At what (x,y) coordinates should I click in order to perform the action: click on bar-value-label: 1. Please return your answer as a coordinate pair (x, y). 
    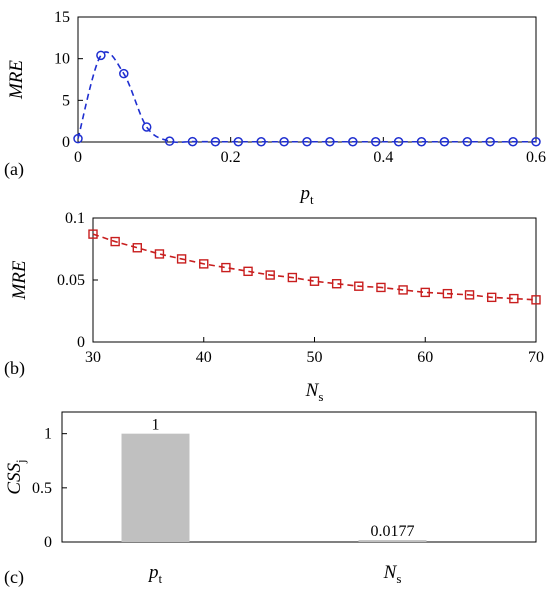
    Looking at the image, I should click on (156, 425).